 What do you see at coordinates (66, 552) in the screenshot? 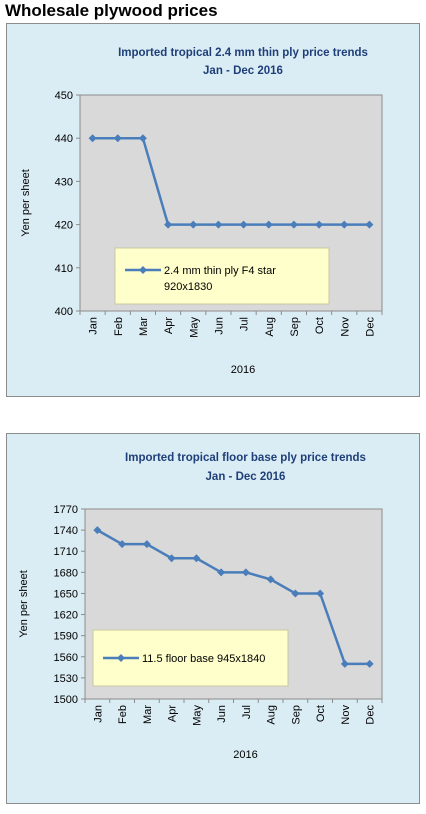
I see `y-tick-label: 1710` at bounding box center [66, 552].